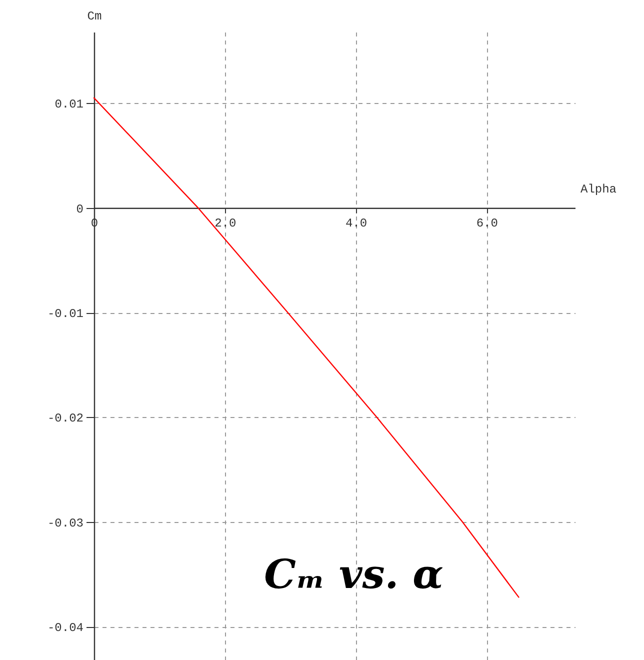 The image size is (644, 660). Describe the element at coordinates (65, 419) in the screenshot. I see `y-tick-label: -0.02` at that location.